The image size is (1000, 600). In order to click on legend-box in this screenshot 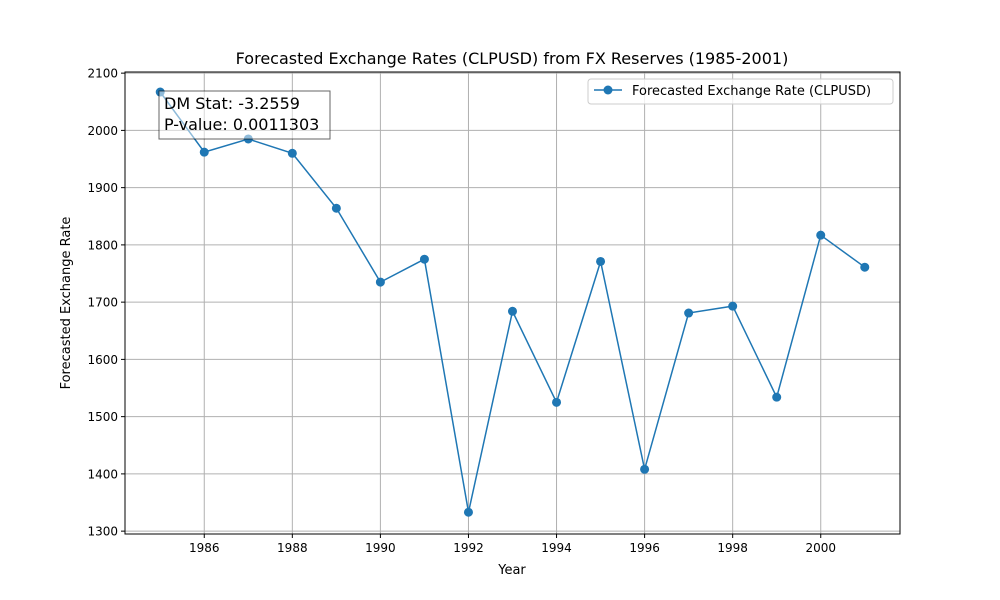, I will do `click(740, 91)`.